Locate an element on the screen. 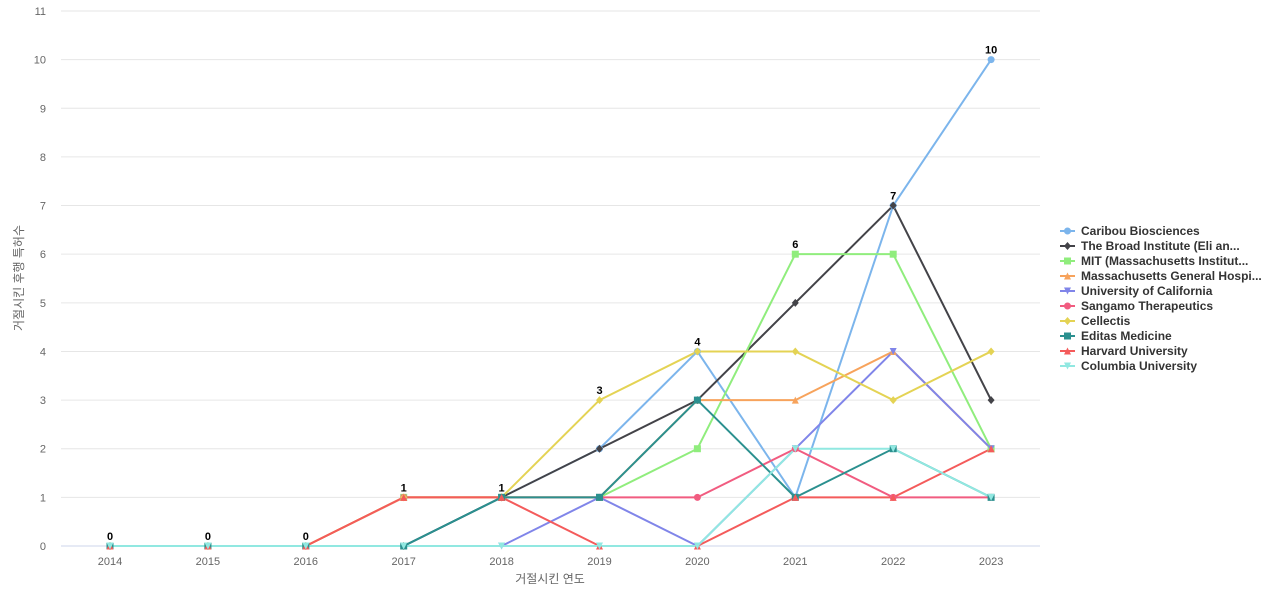 The image size is (1280, 600). legend-item: Sangamo Therapeutics is located at coordinates (1136, 306).